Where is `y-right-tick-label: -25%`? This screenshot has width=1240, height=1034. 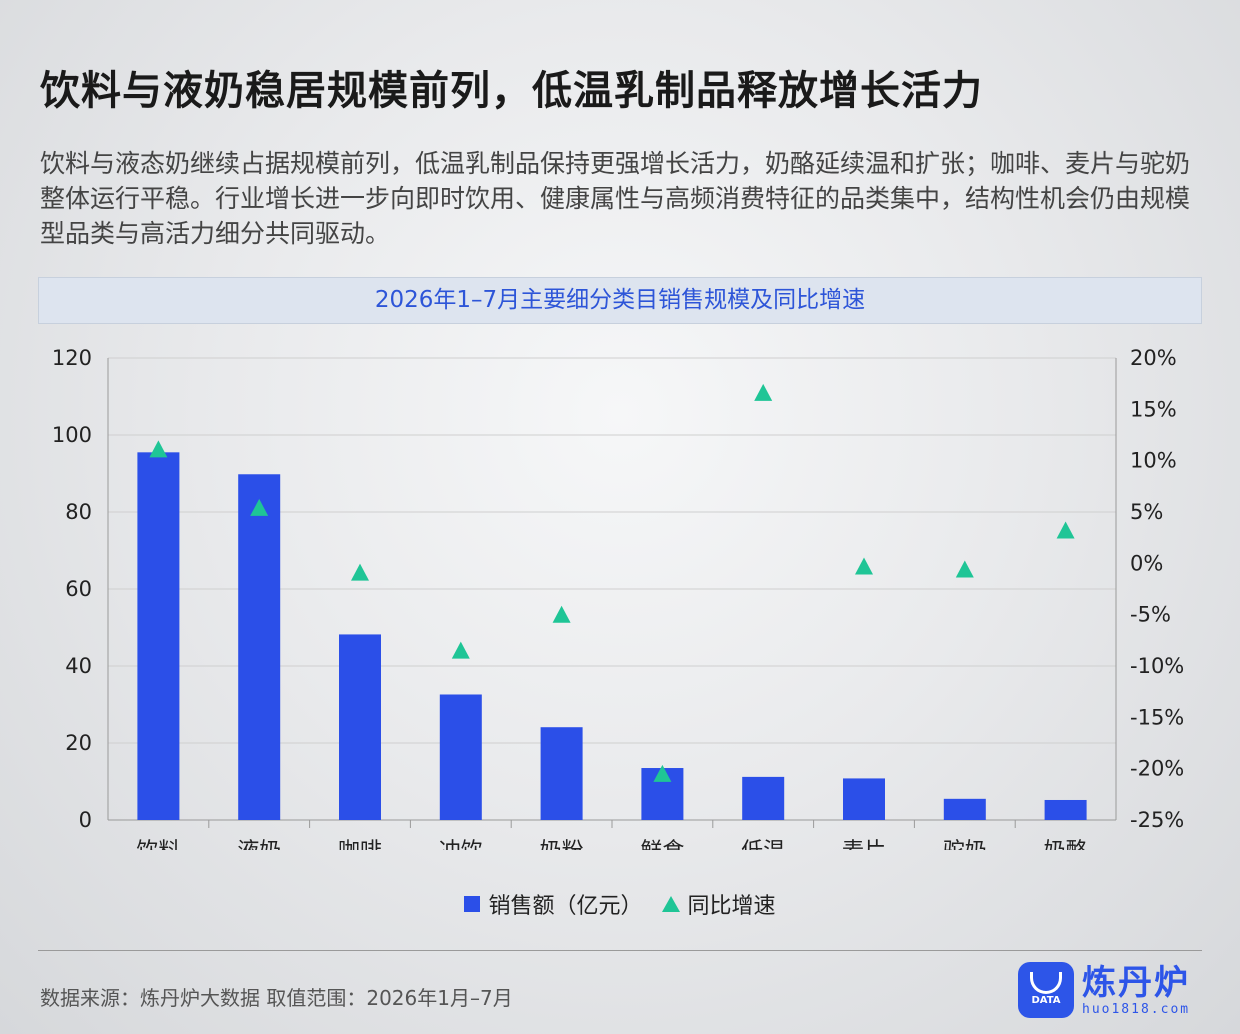 y-right-tick-label: -25% is located at coordinates (1157, 820).